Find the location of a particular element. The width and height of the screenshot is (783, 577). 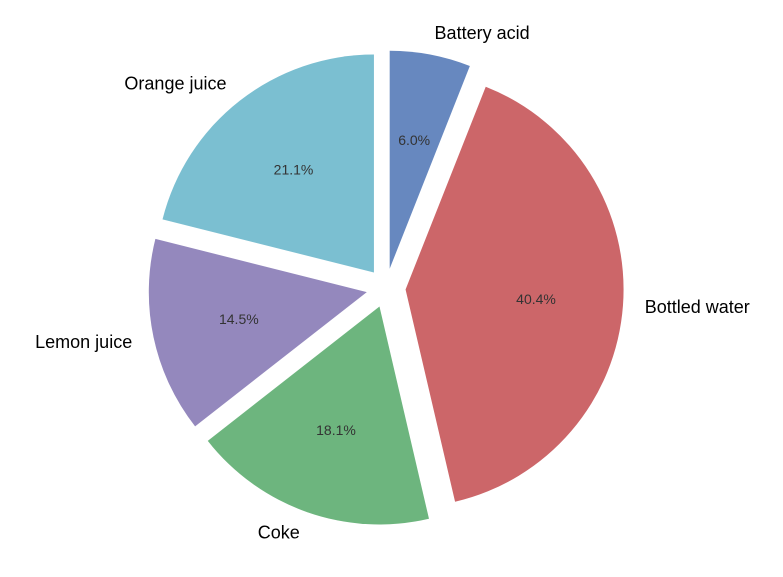

pie-slice-lemon-juice is located at coordinates (257, 332).